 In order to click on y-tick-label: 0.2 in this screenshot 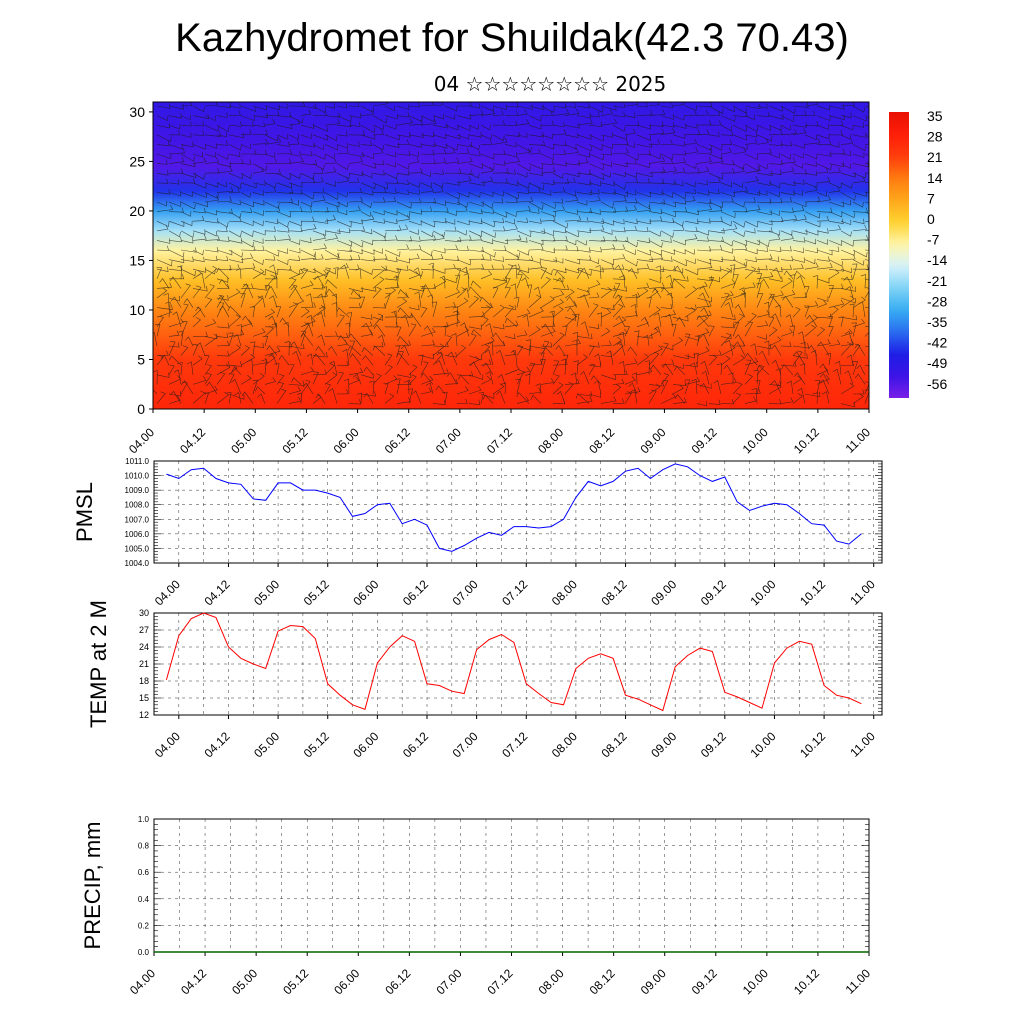, I will do `click(144, 925)`.